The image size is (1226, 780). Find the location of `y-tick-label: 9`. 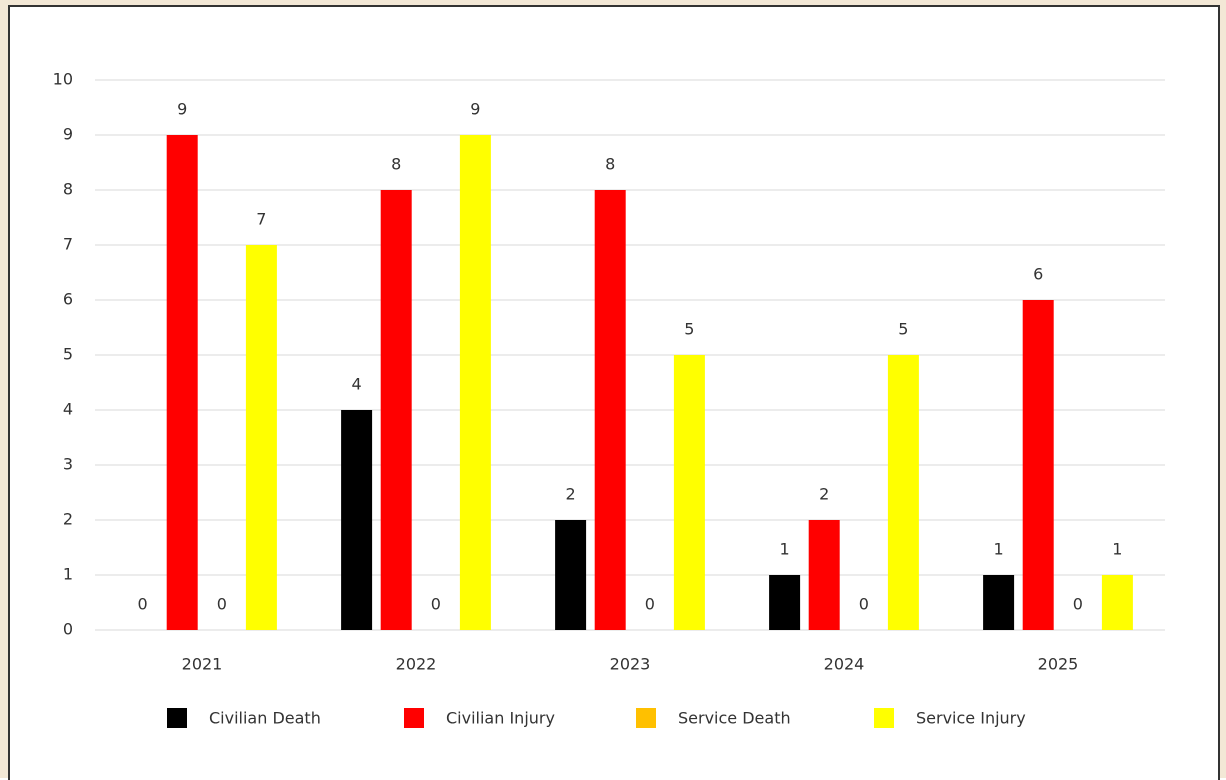

y-tick-label: 9 is located at coordinates (68, 134).